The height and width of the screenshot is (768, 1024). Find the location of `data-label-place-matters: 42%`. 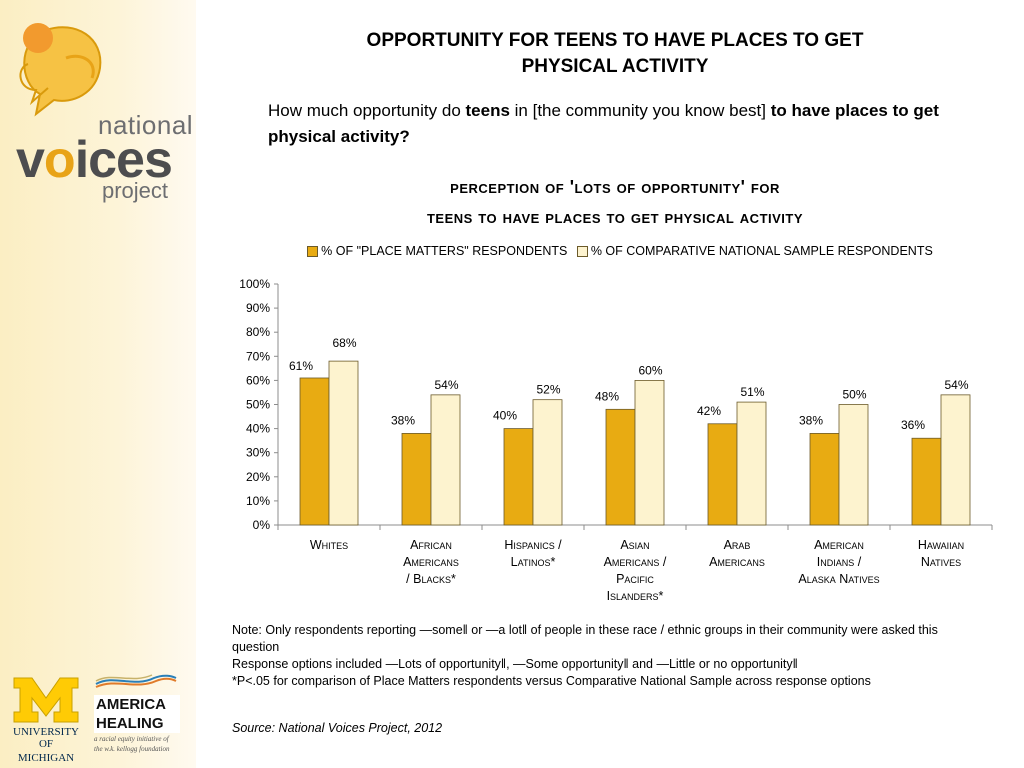

data-label-place-matters: 42% is located at coordinates (709, 411).